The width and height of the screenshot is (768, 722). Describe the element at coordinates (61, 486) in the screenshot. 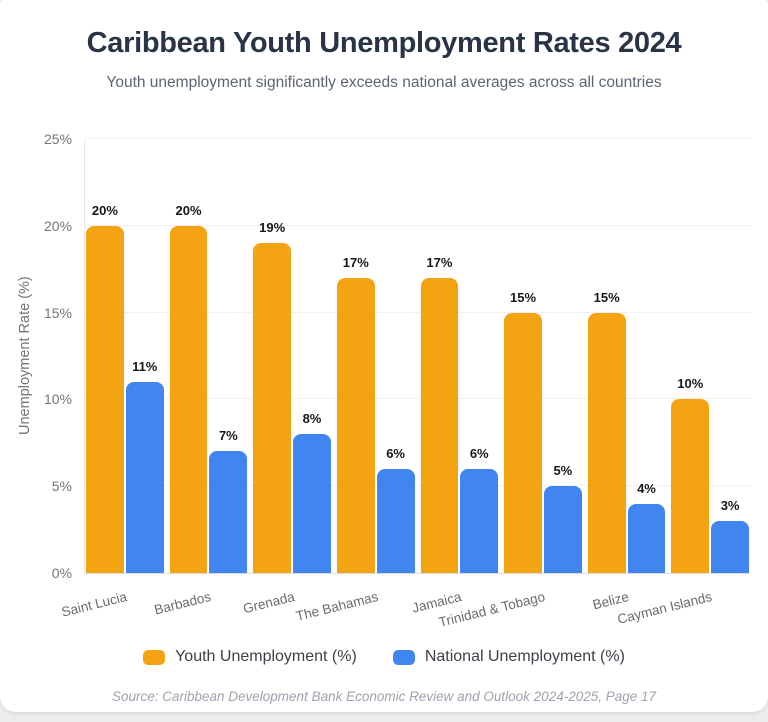

I see `y-tick-label: 5%` at that location.